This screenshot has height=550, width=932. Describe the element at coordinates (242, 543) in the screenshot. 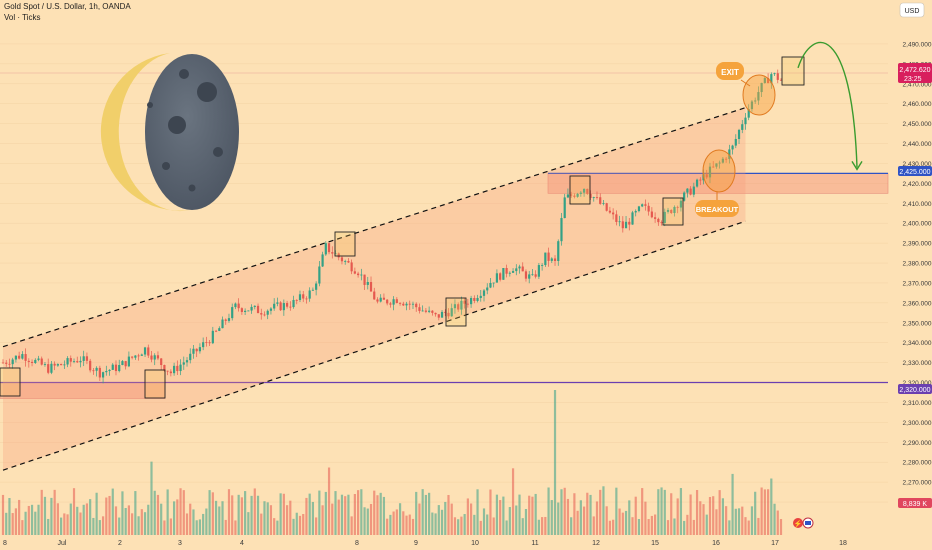

I see `time-tick-label: 4` at that location.